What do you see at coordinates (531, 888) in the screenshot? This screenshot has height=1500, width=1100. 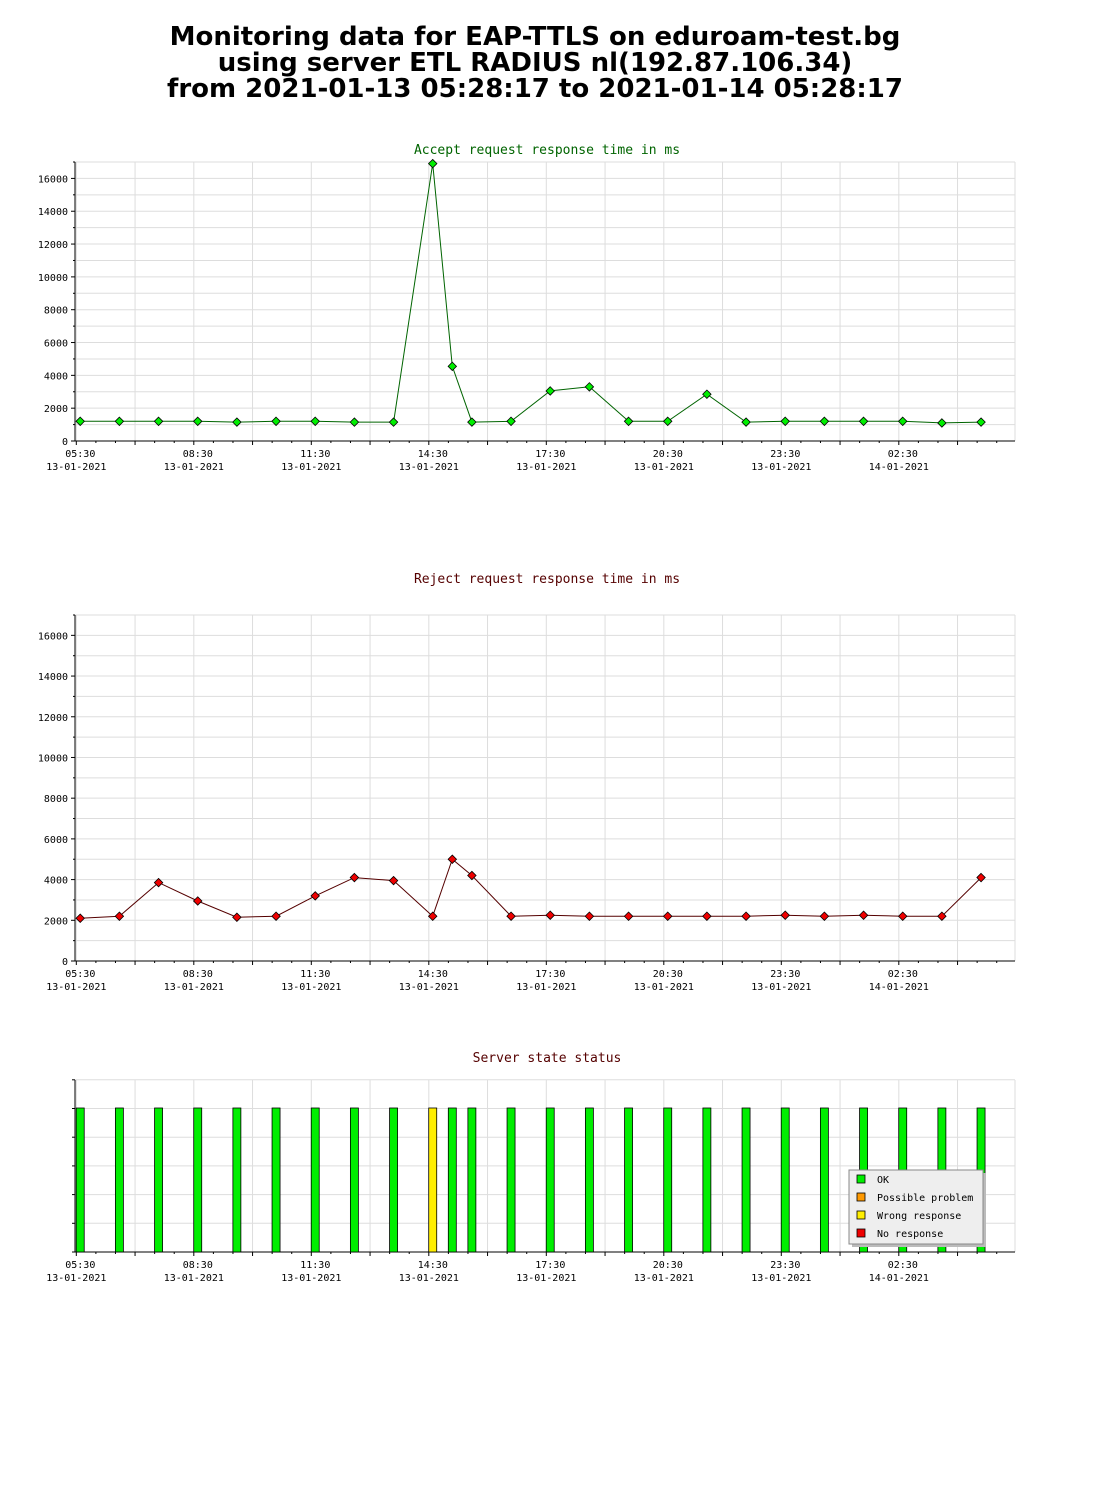 I see `series-line` at bounding box center [531, 888].